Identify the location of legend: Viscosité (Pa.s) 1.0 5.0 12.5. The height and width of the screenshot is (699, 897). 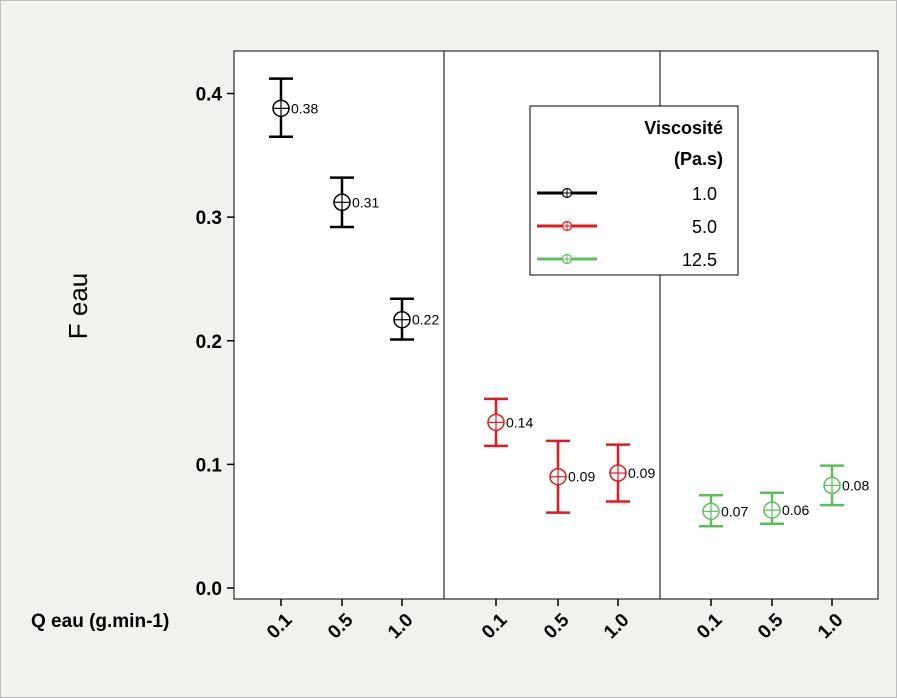
(634, 190).